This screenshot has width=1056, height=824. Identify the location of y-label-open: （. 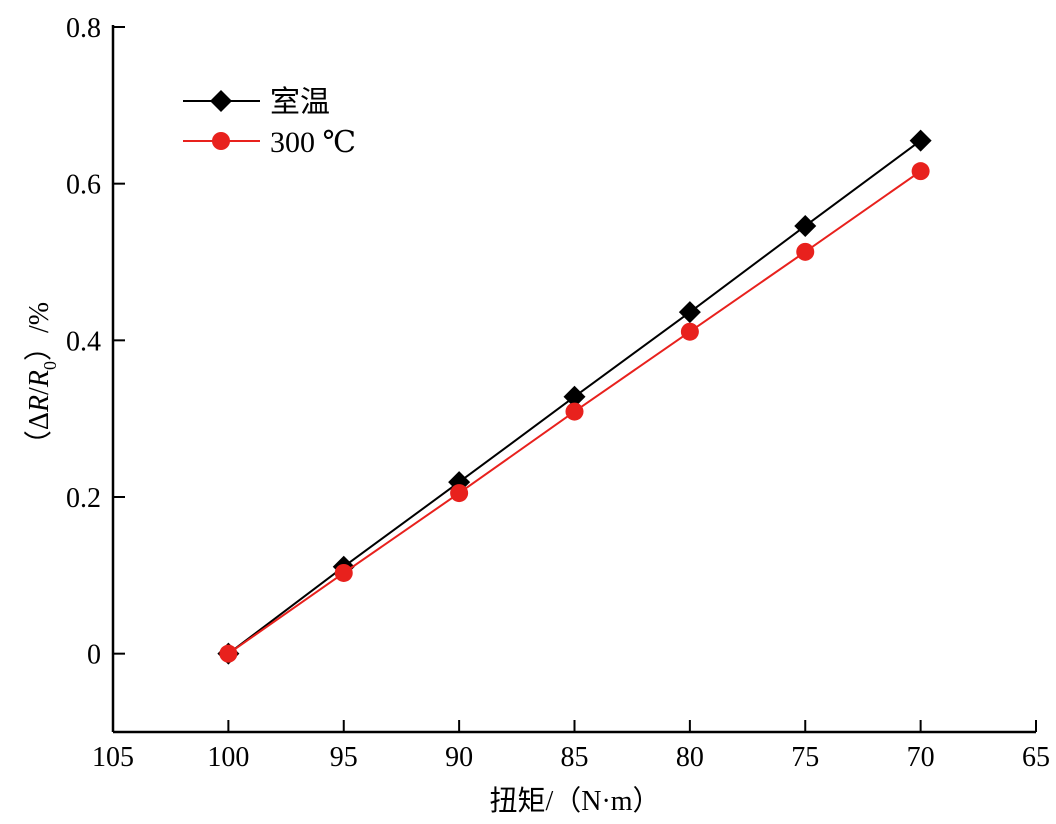
(39, 444).